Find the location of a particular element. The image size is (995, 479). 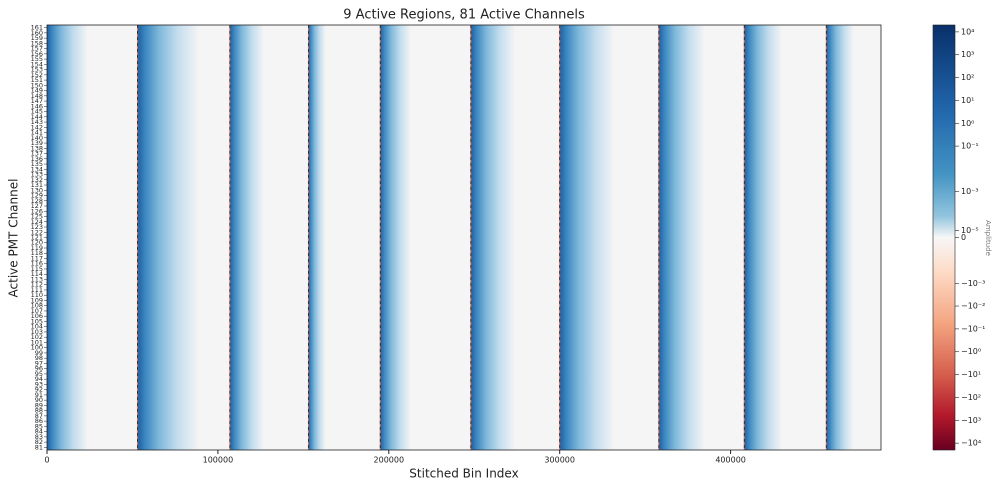

x-tick-label: 0 is located at coordinates (46, 460).